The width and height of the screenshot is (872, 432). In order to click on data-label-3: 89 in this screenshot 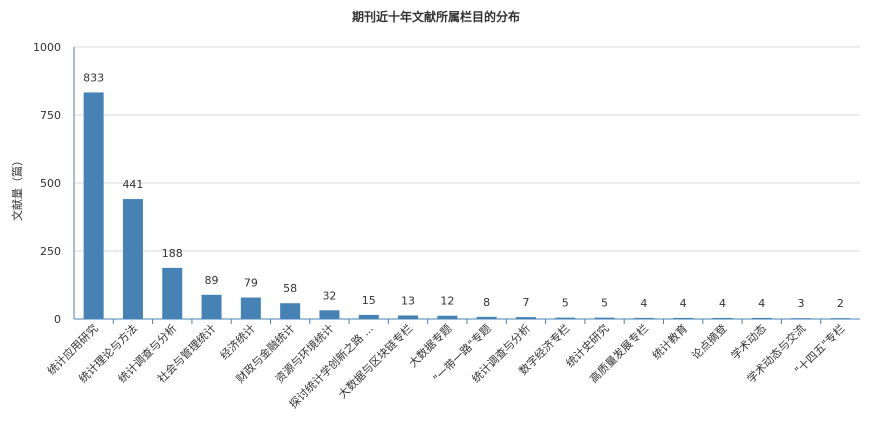, I will do `click(212, 280)`.